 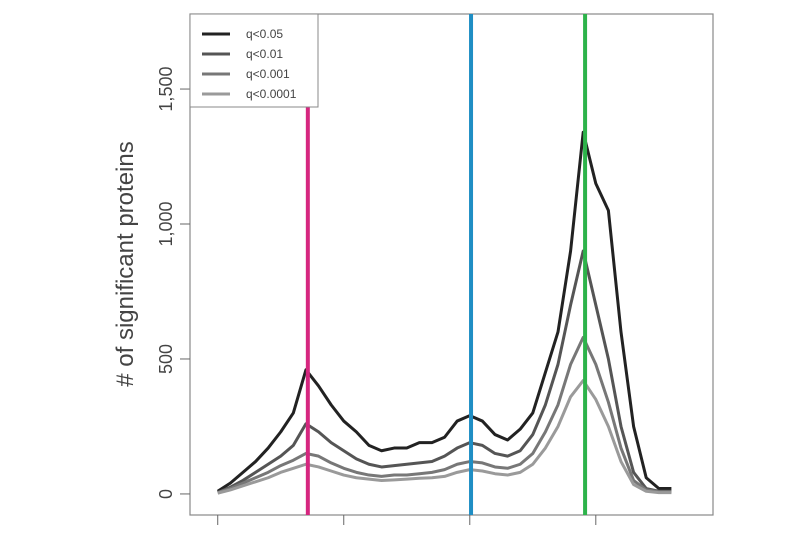 What do you see at coordinates (166, 89) in the screenshot?
I see `y-tick-label: 1,500` at bounding box center [166, 89].